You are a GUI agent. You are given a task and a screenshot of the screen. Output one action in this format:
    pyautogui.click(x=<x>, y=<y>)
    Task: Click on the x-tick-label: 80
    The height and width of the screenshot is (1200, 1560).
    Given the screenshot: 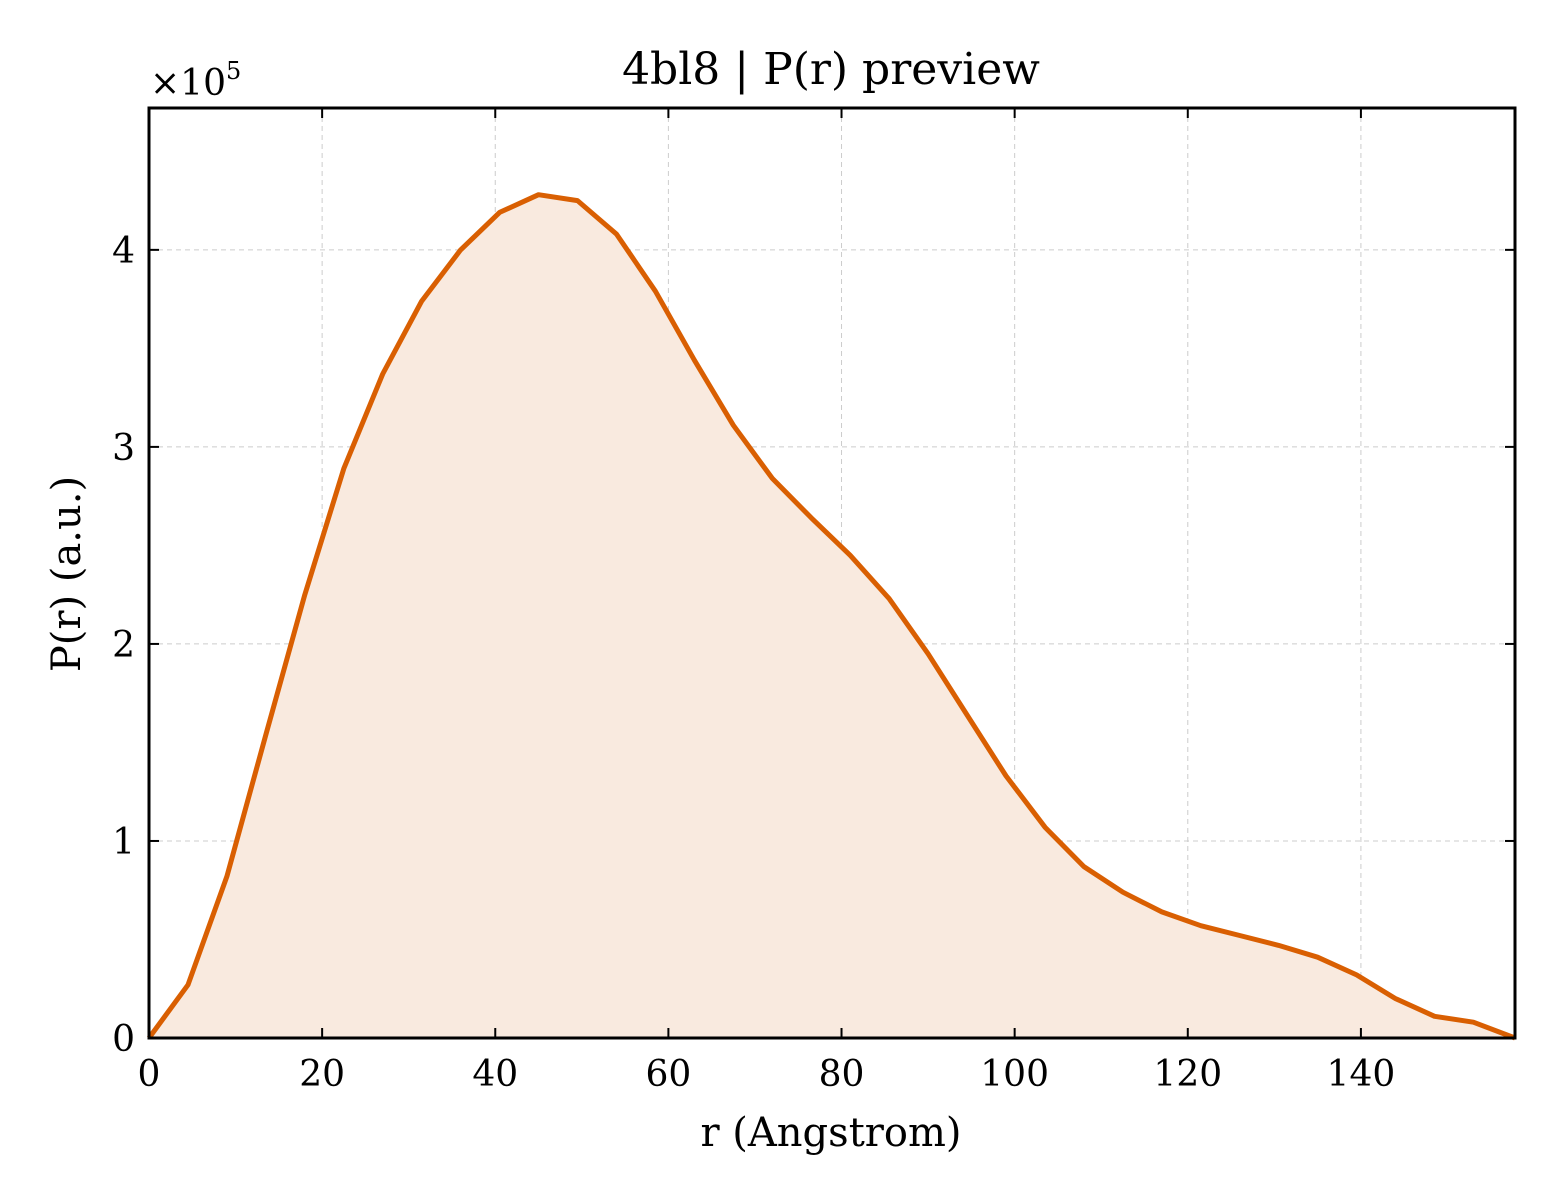 What is the action you would take?
    pyautogui.click(x=842, y=1074)
    